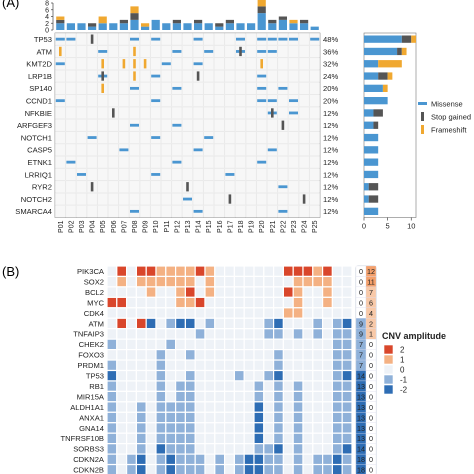  What do you see at coordinates (188, 226) in the screenshot?
I see `sample-label: P13` at bounding box center [188, 226].